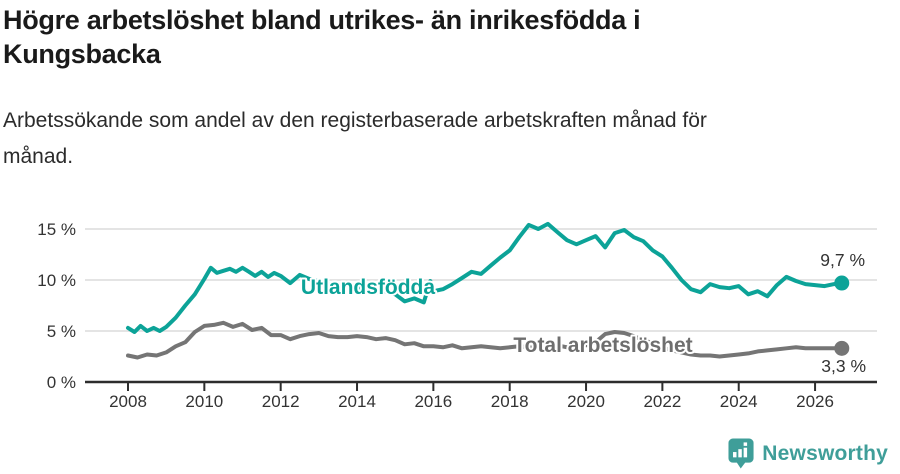  What do you see at coordinates (433, 401) in the screenshot?
I see `x-tick-label: 2016` at bounding box center [433, 401].